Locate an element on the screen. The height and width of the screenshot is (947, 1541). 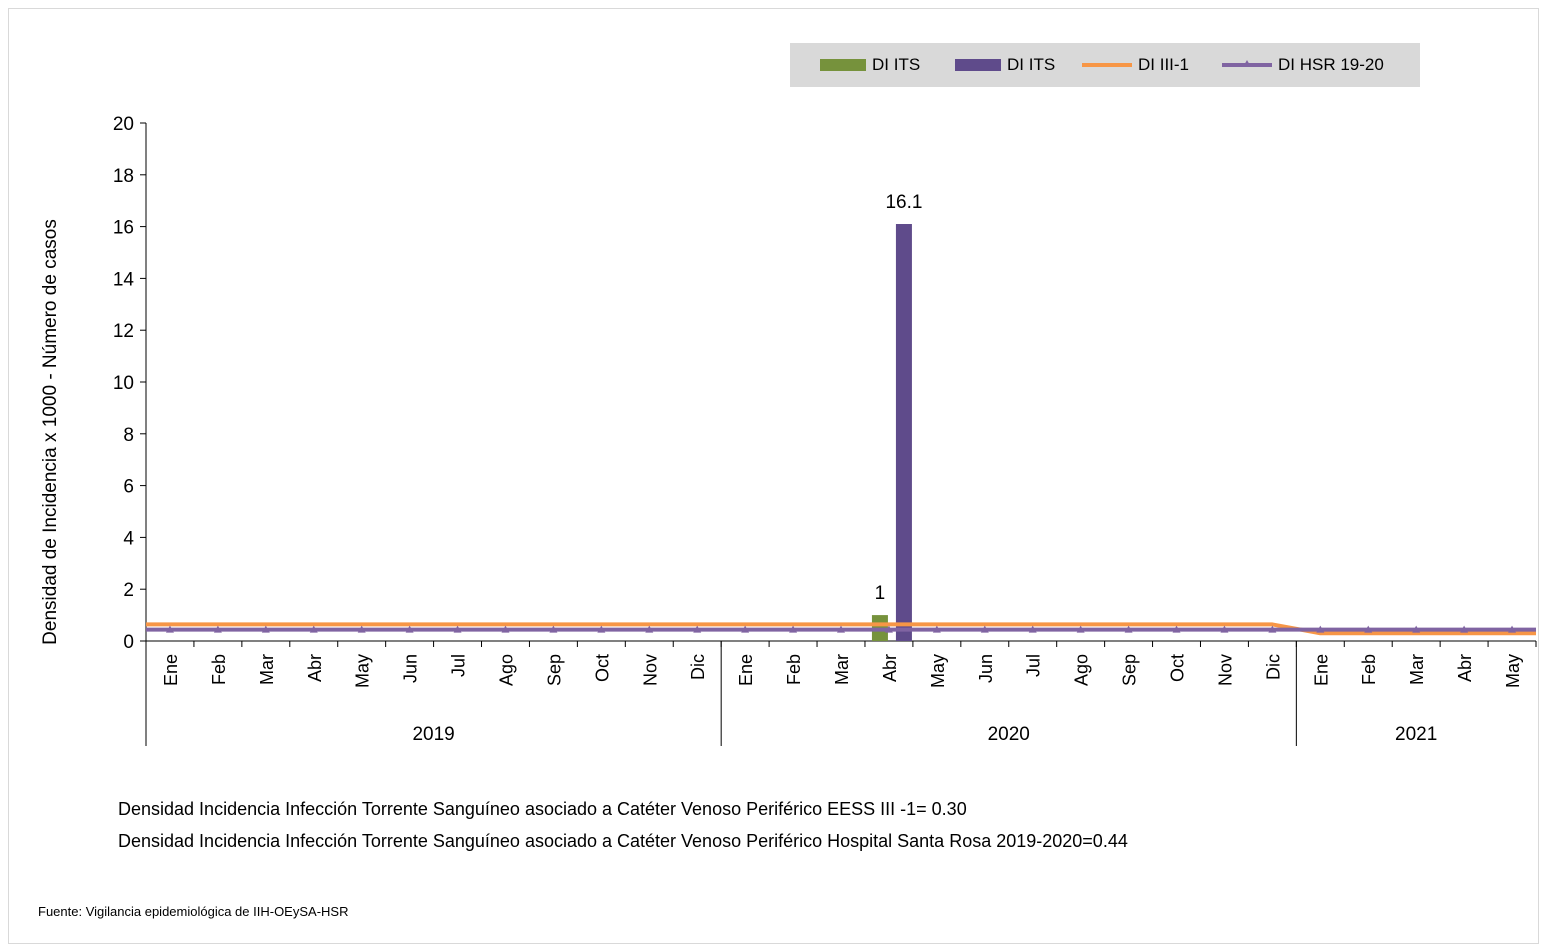
y-tick-label: 4 is located at coordinates (128, 538).